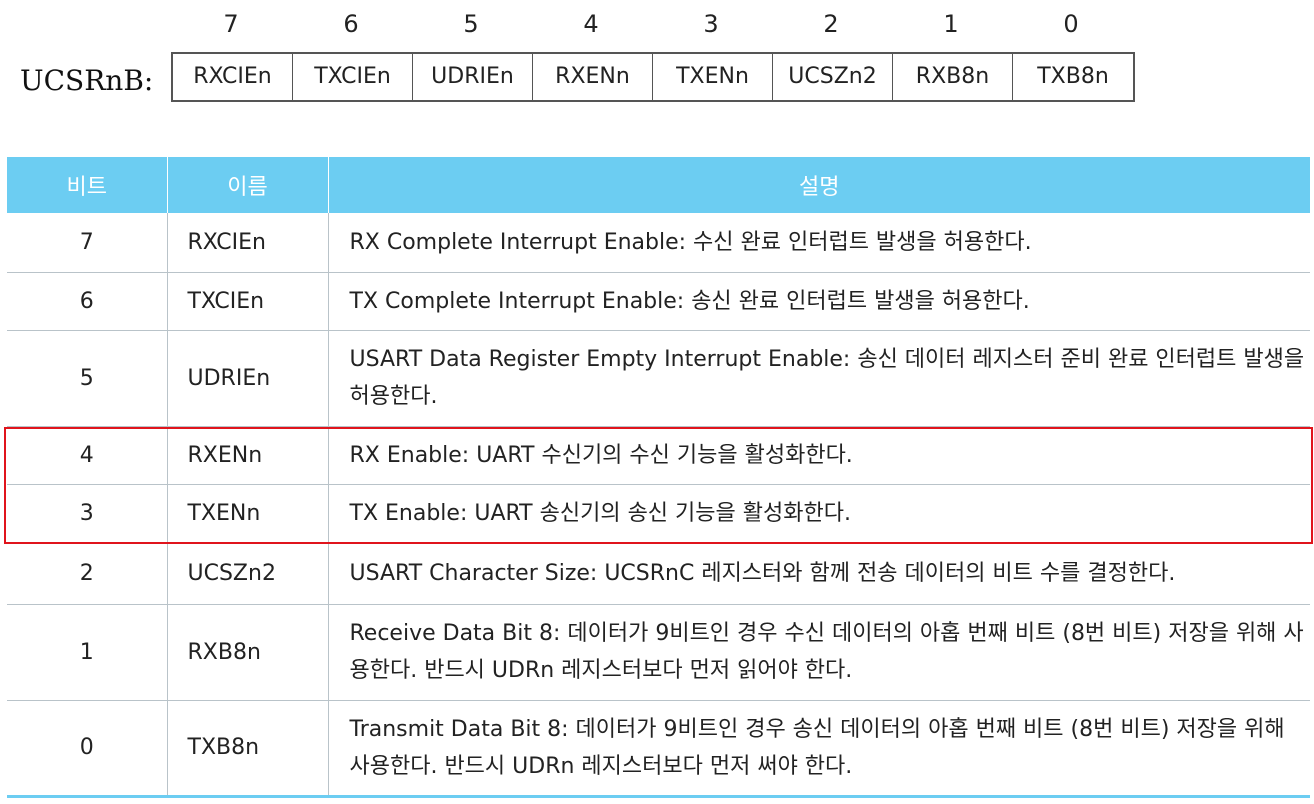 The width and height of the screenshot is (1314, 804). What do you see at coordinates (1071, 24) in the screenshot?
I see `bit-number: 0` at bounding box center [1071, 24].